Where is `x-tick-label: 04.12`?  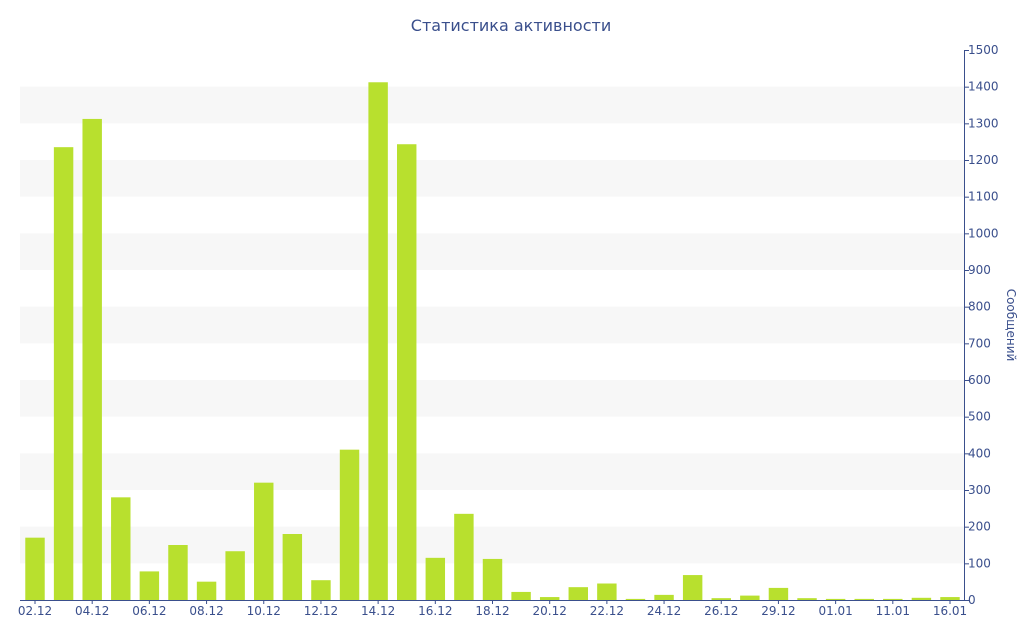
x-tick-label: 04.12 is located at coordinates (92, 611).